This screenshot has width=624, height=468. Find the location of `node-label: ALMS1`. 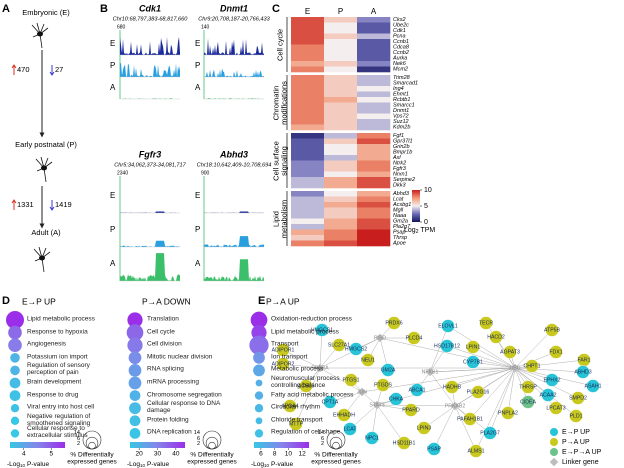

node-label: ALMS1 is located at coordinates (475, 451).